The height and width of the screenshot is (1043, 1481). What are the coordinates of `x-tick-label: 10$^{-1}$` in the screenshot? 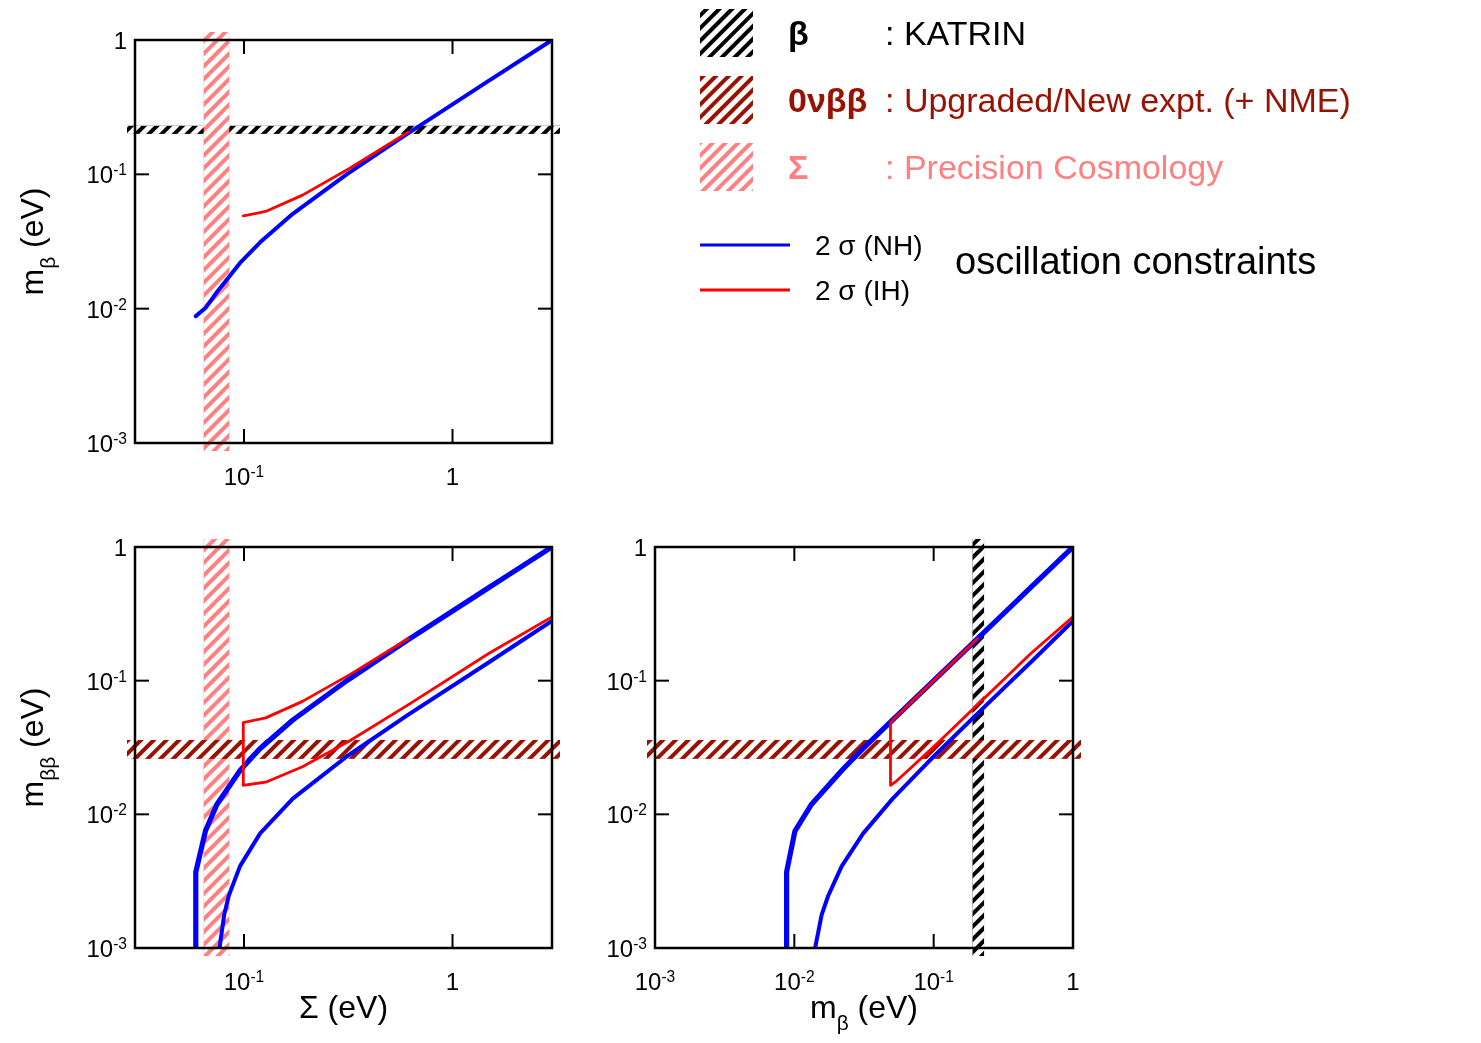 It's located at (244, 981).